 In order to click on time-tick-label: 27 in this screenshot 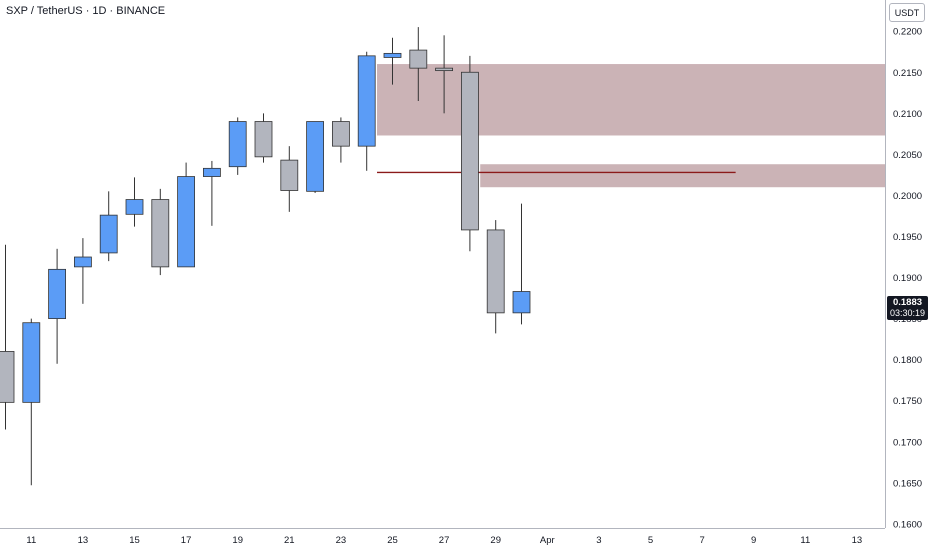, I will do `click(444, 540)`.